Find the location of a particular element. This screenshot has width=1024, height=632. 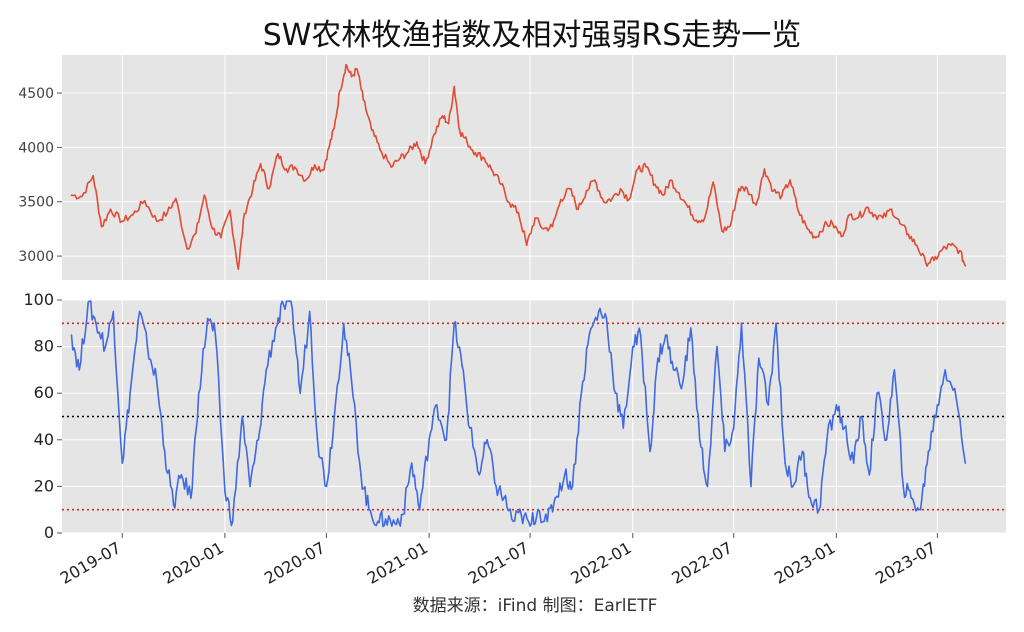

y-tick-label: 100 is located at coordinates (38, 299).